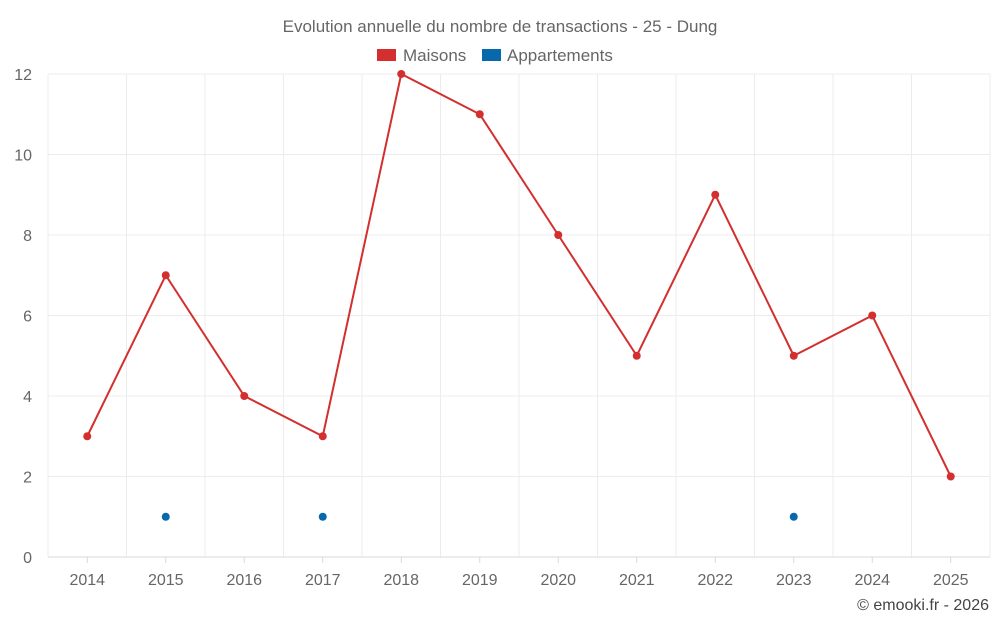 This screenshot has width=1000, height=625. I want to click on x-tick-label: 2018, so click(401, 580).